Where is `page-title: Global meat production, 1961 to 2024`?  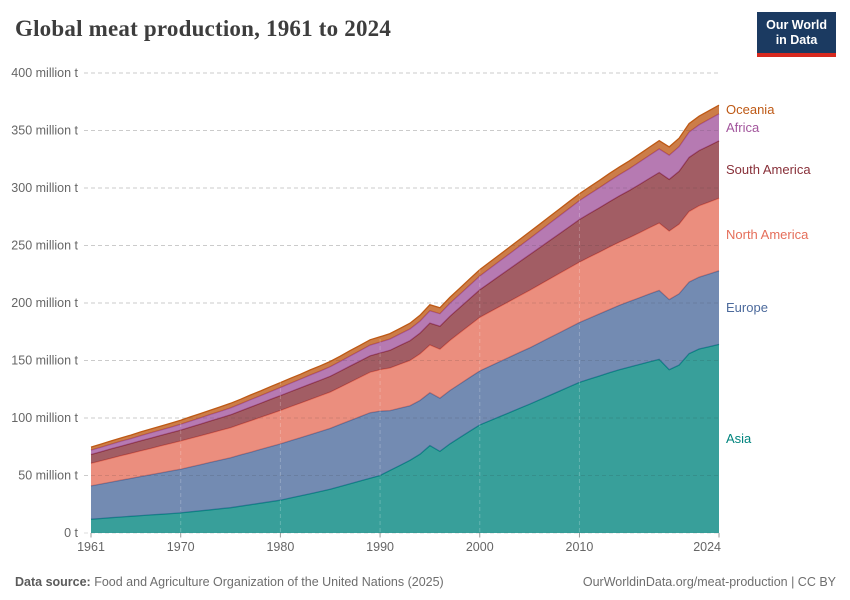
page-title: Global meat production, 1961 to 2024 is located at coordinates (203, 28).